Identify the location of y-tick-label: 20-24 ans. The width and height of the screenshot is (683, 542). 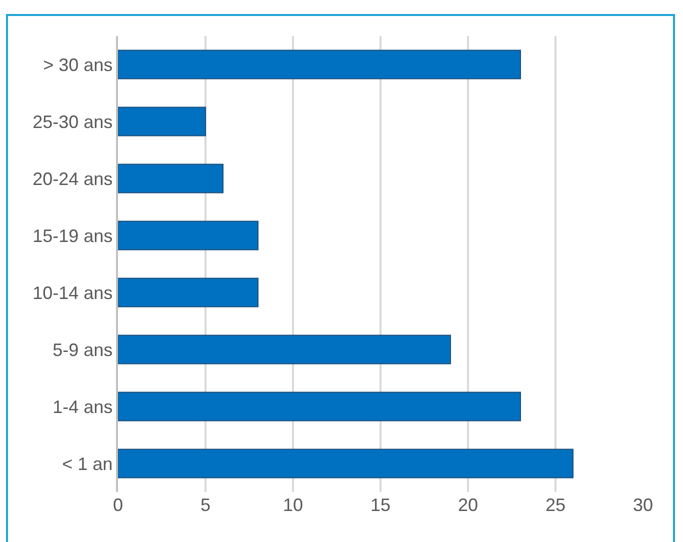
(72, 178).